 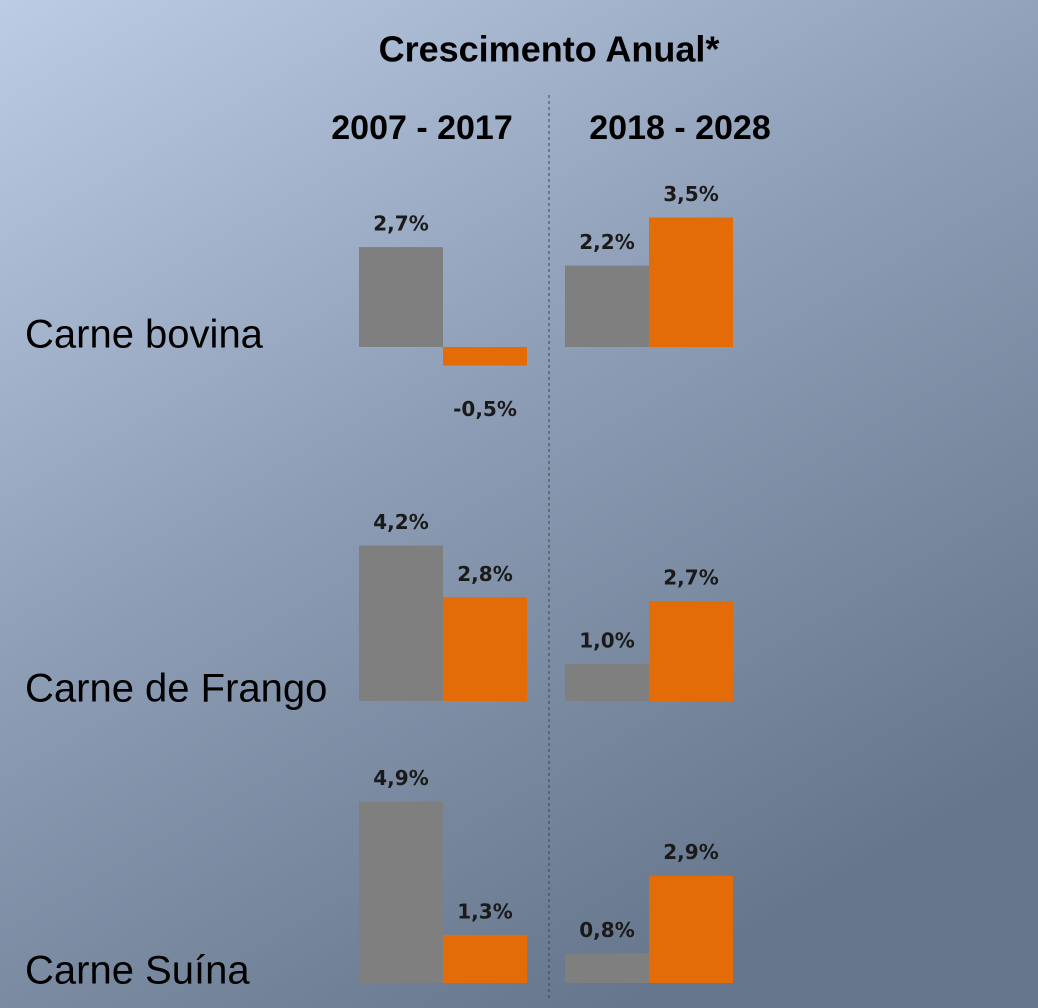 I want to click on value-label: 4,9%, so click(x=400, y=778).